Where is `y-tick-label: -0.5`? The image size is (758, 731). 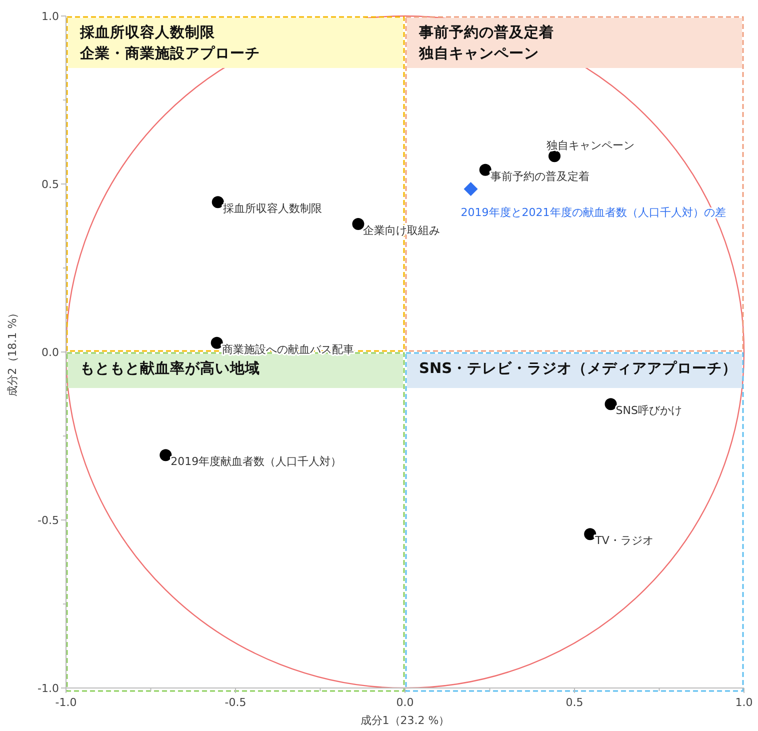
y-tick-label: -0.5 is located at coordinates (48, 520).